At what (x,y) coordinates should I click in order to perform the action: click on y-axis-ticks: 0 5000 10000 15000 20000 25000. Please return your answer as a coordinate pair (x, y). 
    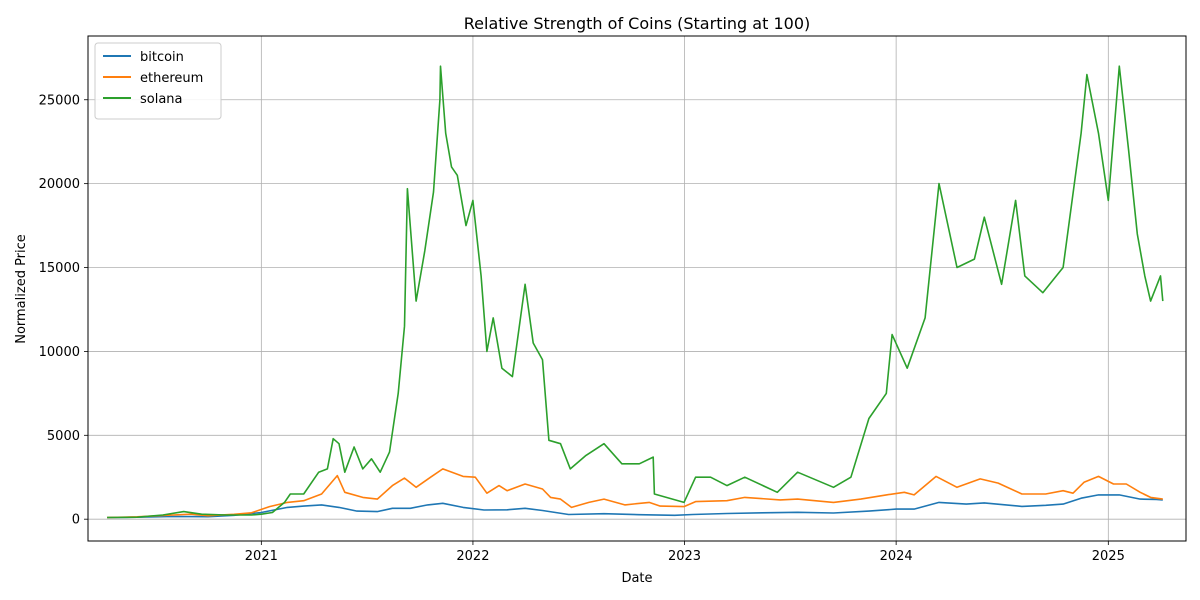
    Looking at the image, I should click on (63, 310).